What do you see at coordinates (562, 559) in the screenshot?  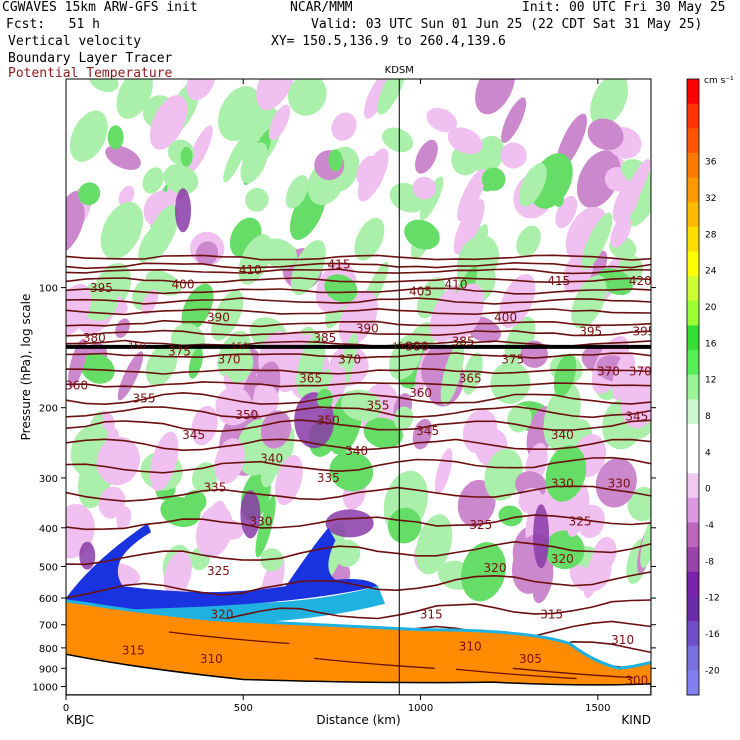 I see `theta-contour-label: 320` at bounding box center [562, 559].